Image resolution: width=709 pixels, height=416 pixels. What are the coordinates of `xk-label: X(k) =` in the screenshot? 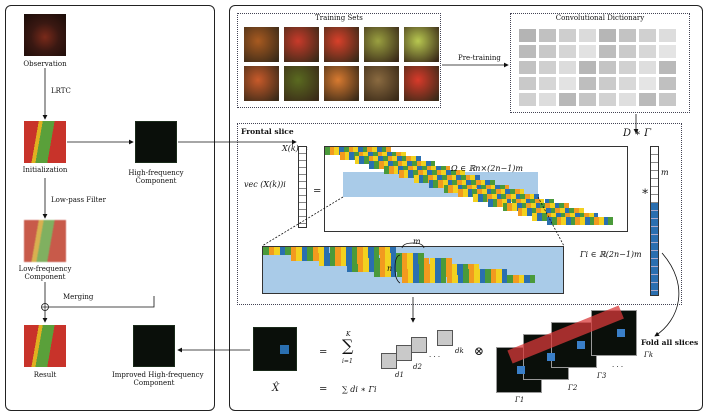 It's located at (295, 148).